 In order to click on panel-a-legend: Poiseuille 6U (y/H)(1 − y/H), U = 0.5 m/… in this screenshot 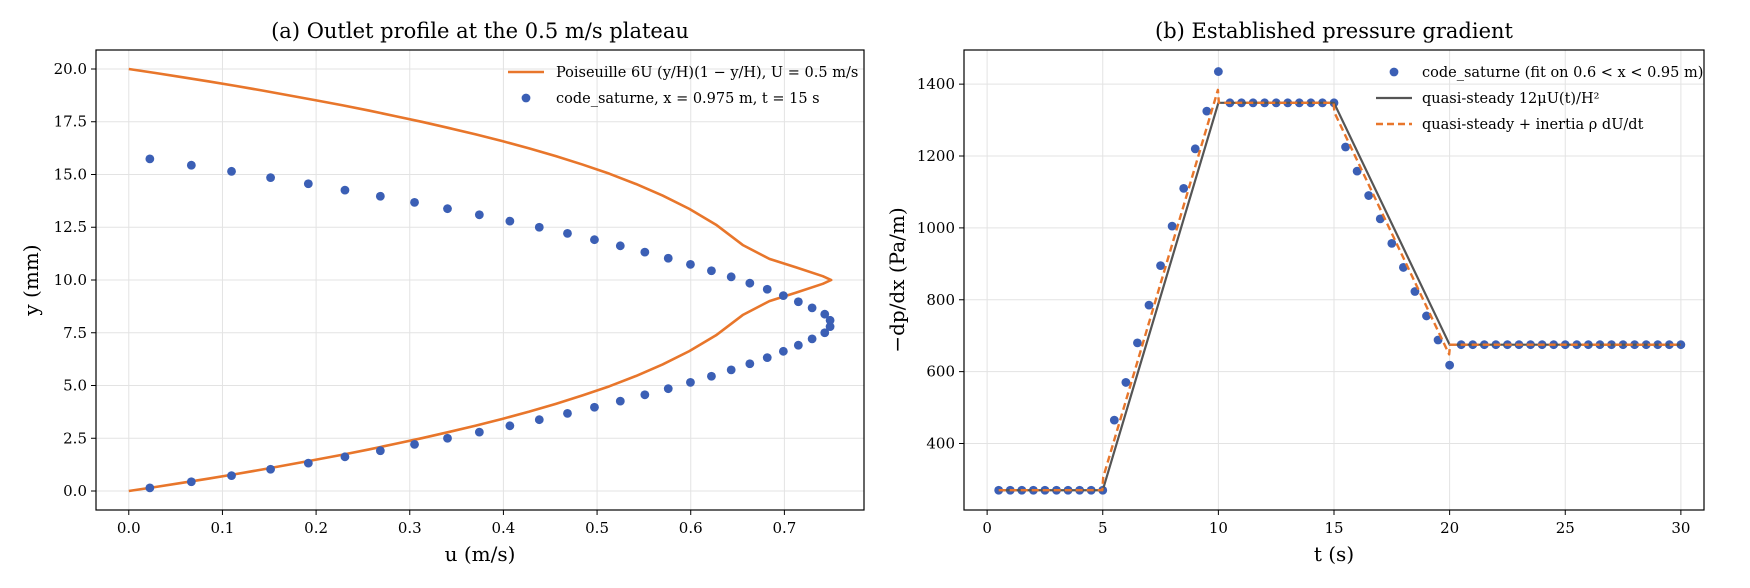, I will do `click(683, 86)`.